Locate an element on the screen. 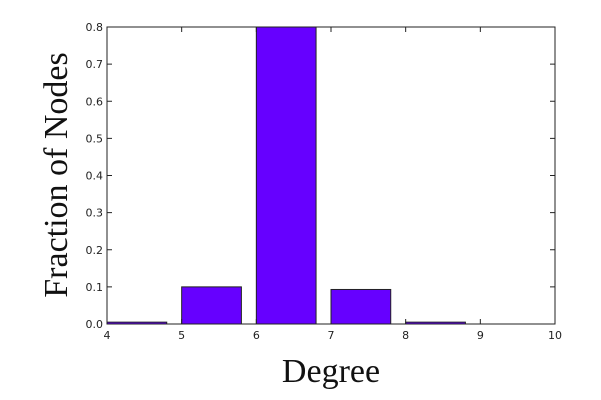 This screenshot has height=400, width=601. y-tick-label-0.2: 0.2 is located at coordinates (95, 250).